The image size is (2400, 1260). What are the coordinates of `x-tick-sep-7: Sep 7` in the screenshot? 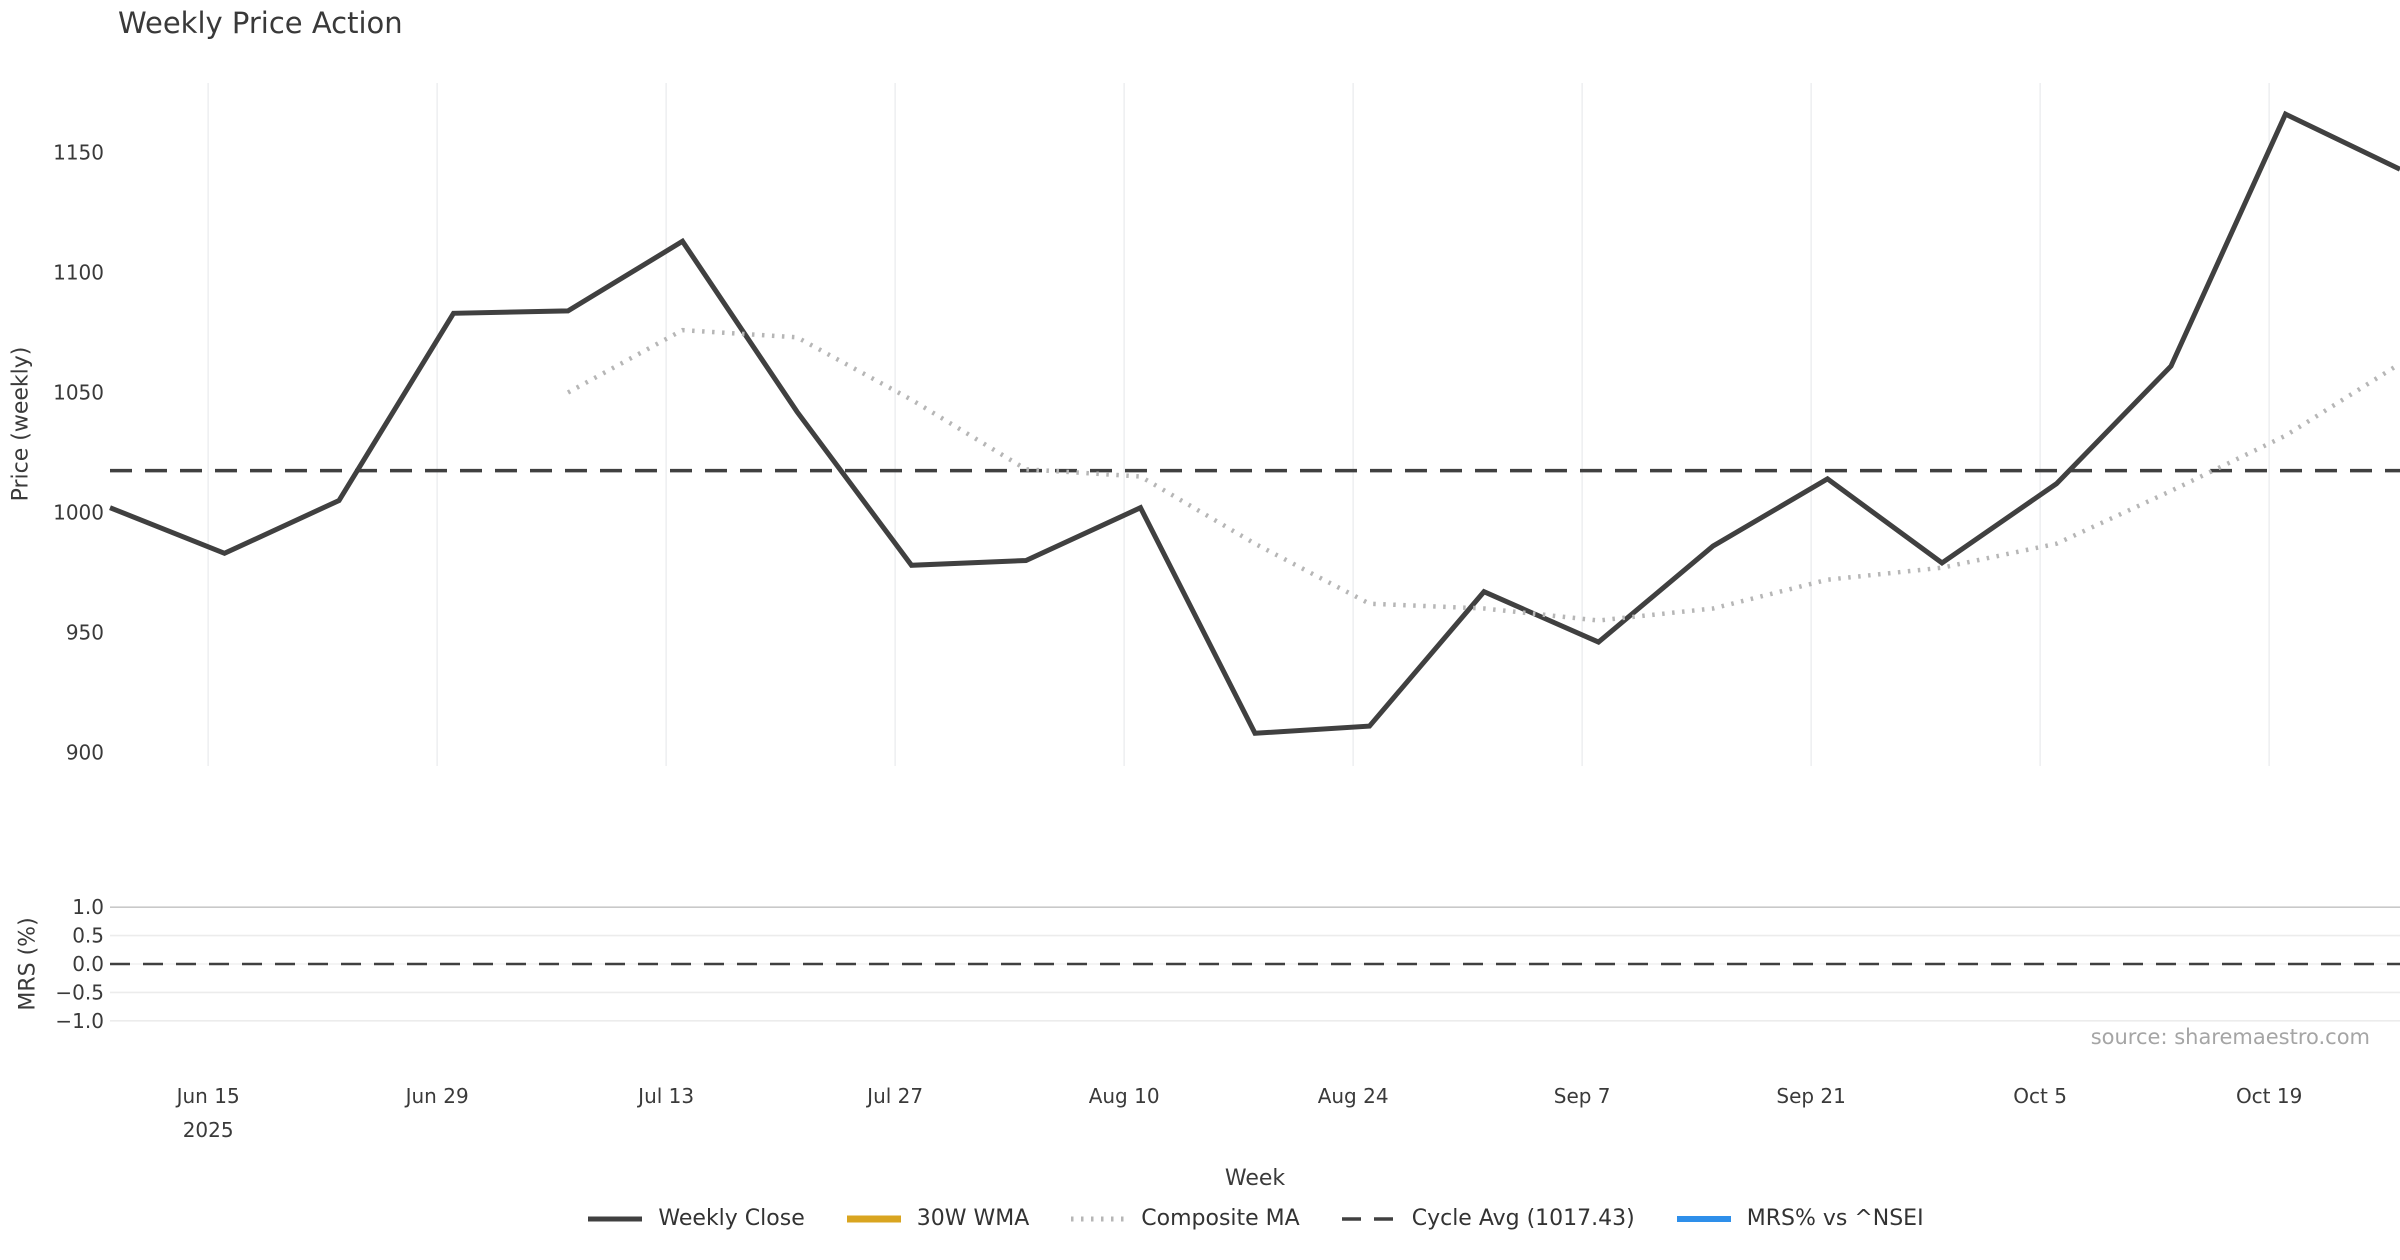 It's located at (1582, 1096).